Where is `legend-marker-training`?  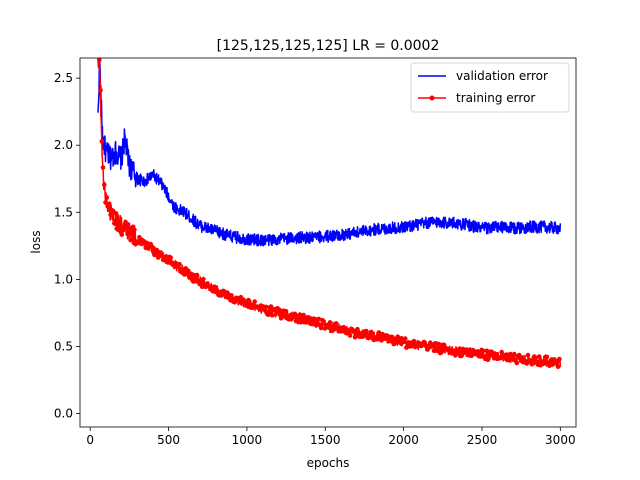 legend-marker-training is located at coordinates (432, 98).